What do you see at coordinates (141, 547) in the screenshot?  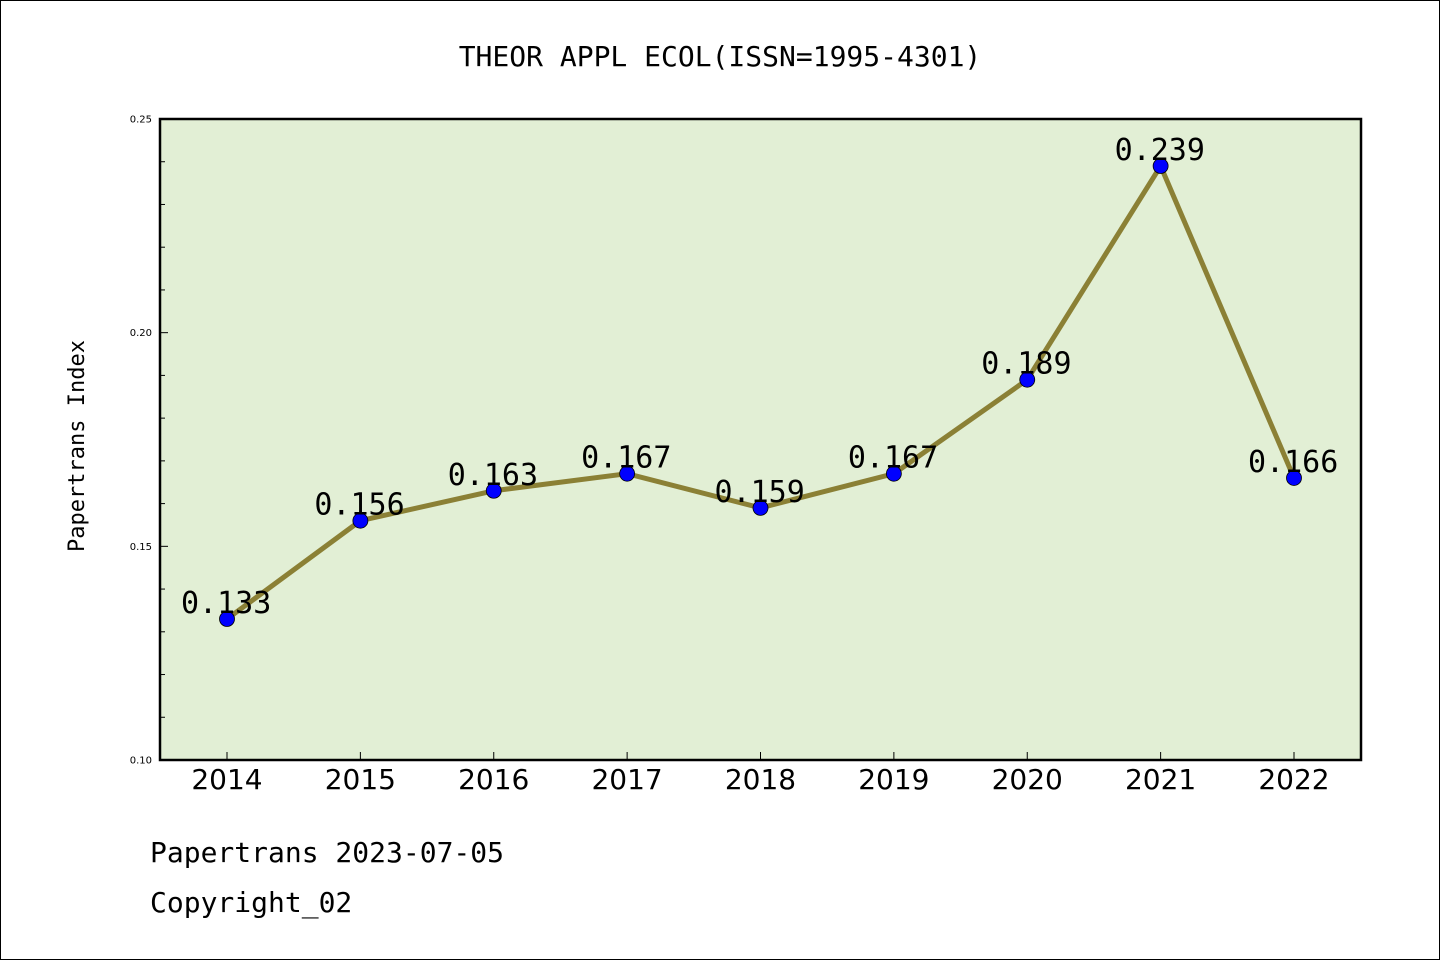 I see `y-tick-label: 0.15` at bounding box center [141, 547].